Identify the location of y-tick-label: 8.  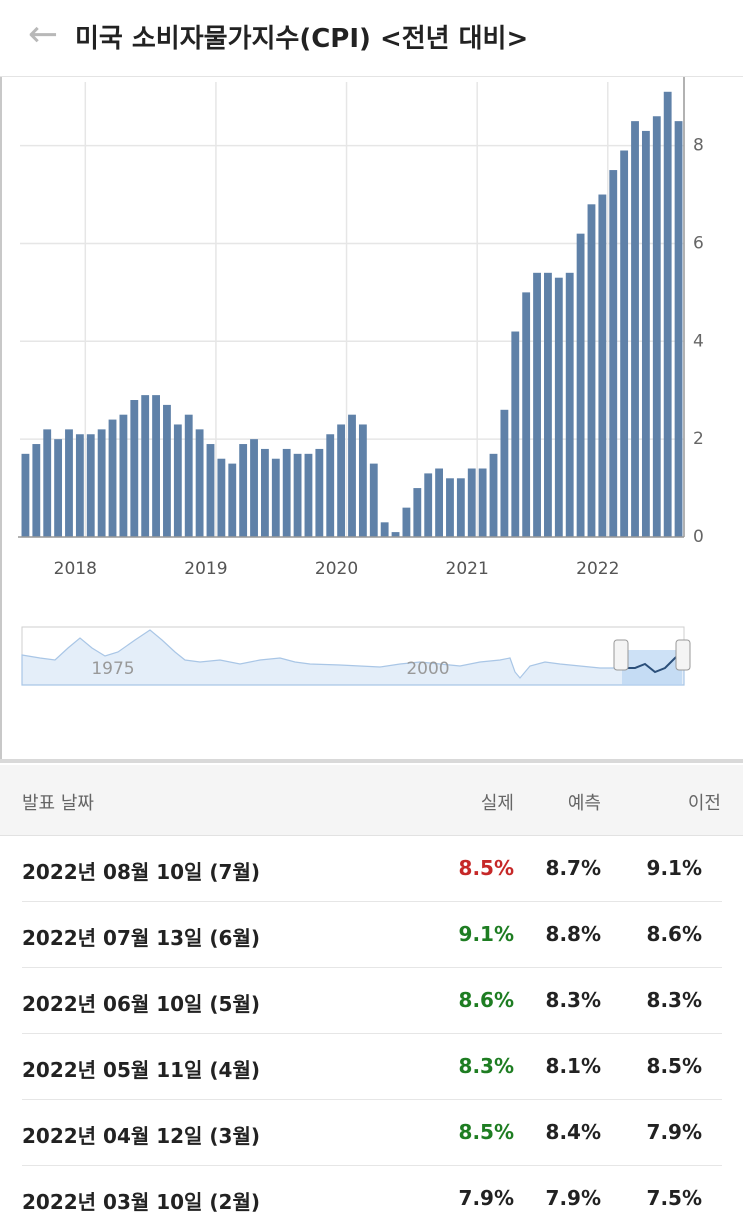
(698, 146).